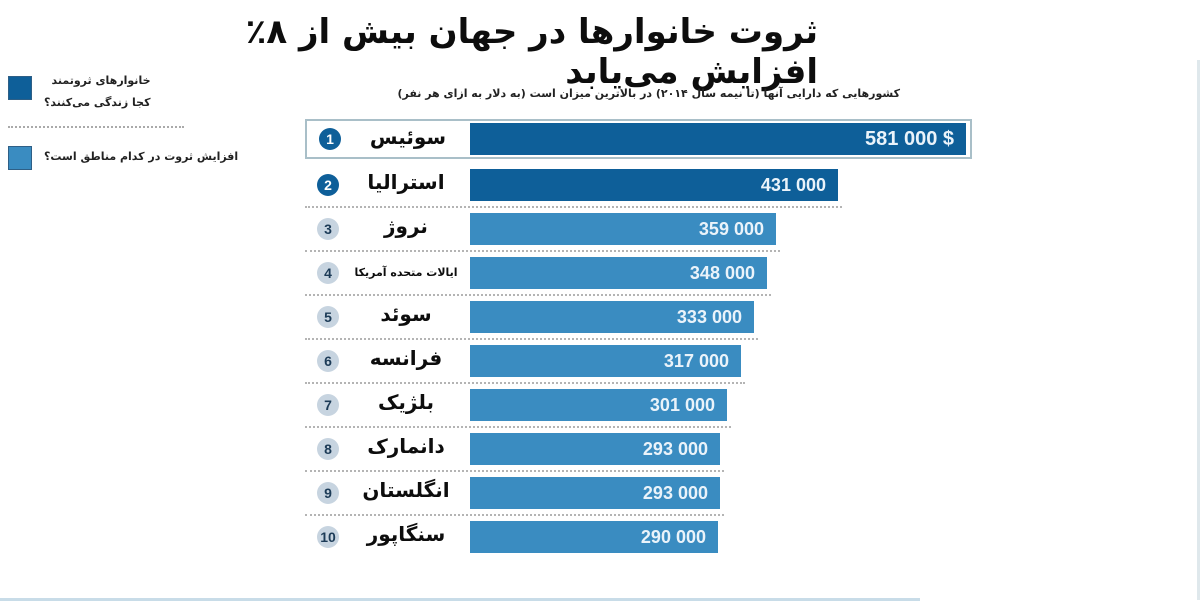 Image resolution: width=1200 pixels, height=602 pixels. What do you see at coordinates (406, 446) in the screenshot?
I see `country-label: دانمارک` at bounding box center [406, 446].